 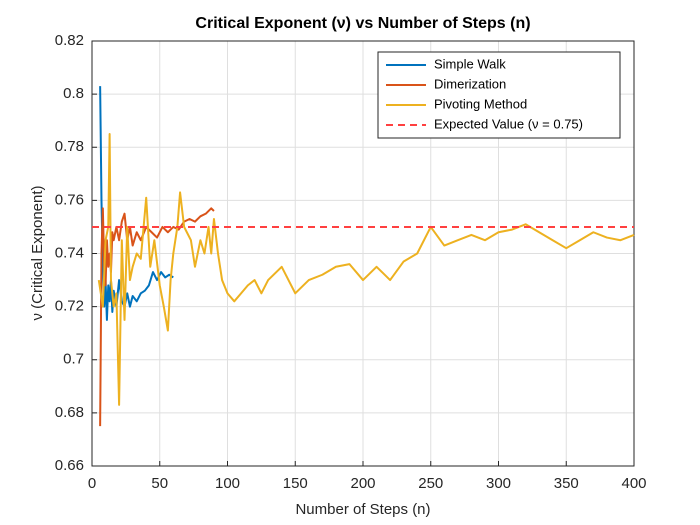 I want to click on x-tick-label: 300, so click(x=498, y=483).